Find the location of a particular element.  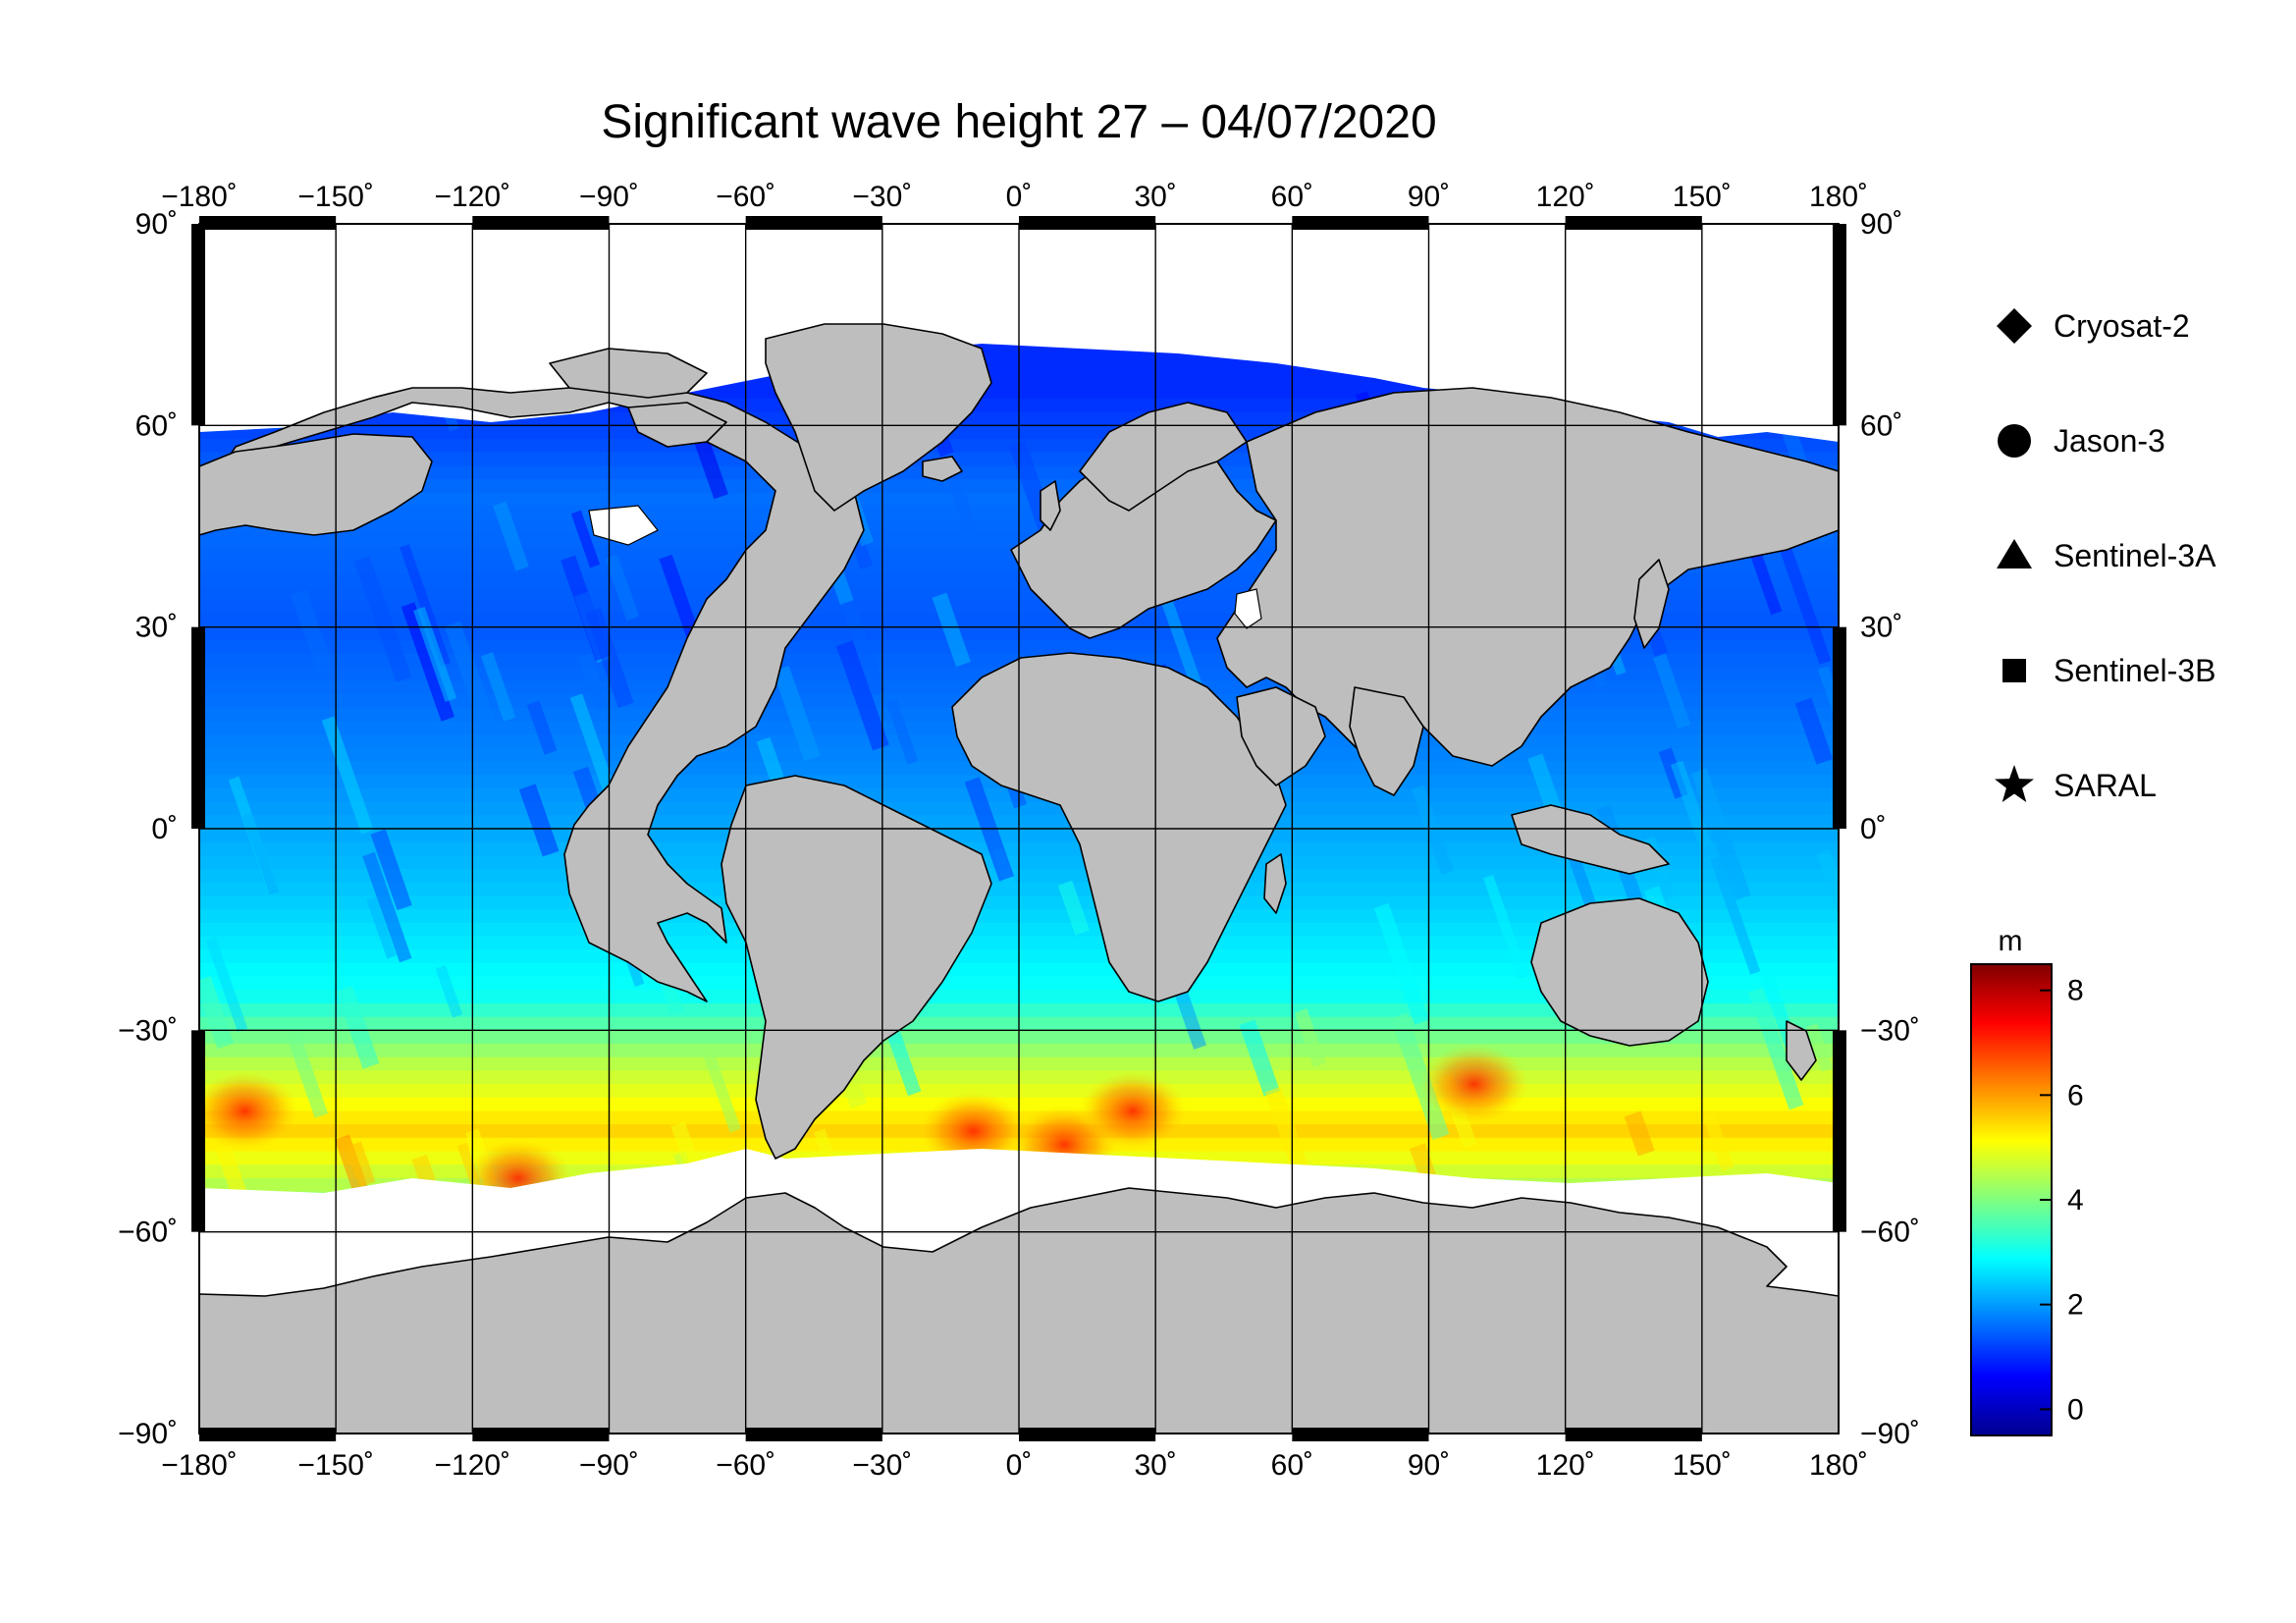

lat-tick-label-right: −30˚ is located at coordinates (1890, 1030).